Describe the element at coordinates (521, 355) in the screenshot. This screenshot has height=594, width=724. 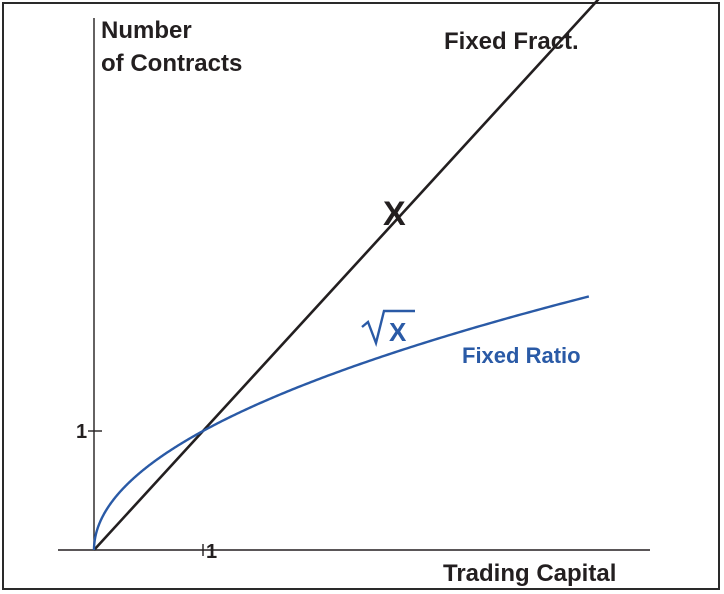
I see `legend-label-fixed-ratio: Fixed Ratio` at that location.